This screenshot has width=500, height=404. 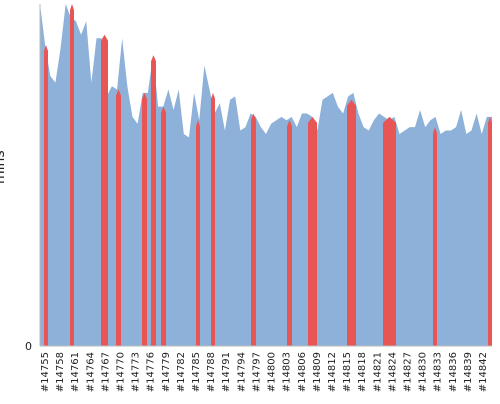 What do you see at coordinates (347, 372) in the screenshot?
I see `x-tick-label: #14815` at bounding box center [347, 372].